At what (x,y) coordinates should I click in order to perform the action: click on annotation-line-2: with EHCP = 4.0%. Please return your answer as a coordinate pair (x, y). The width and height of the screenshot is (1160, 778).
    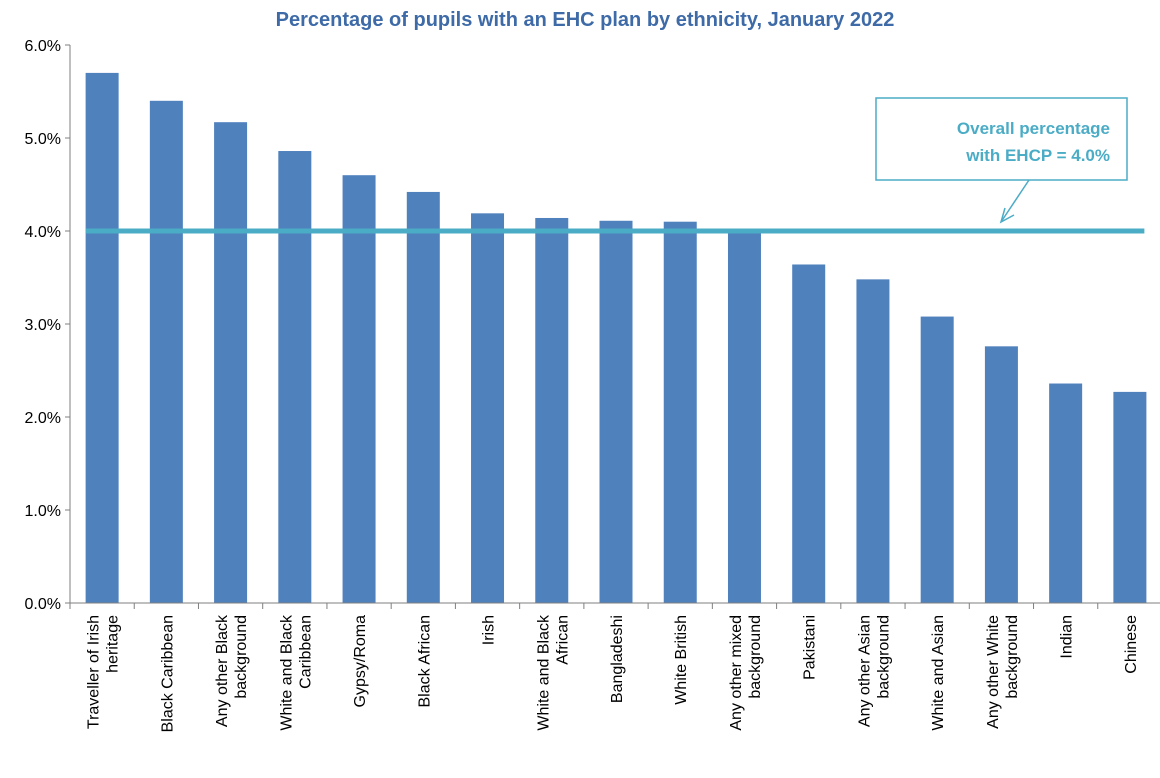
    Looking at the image, I should click on (1037, 155).